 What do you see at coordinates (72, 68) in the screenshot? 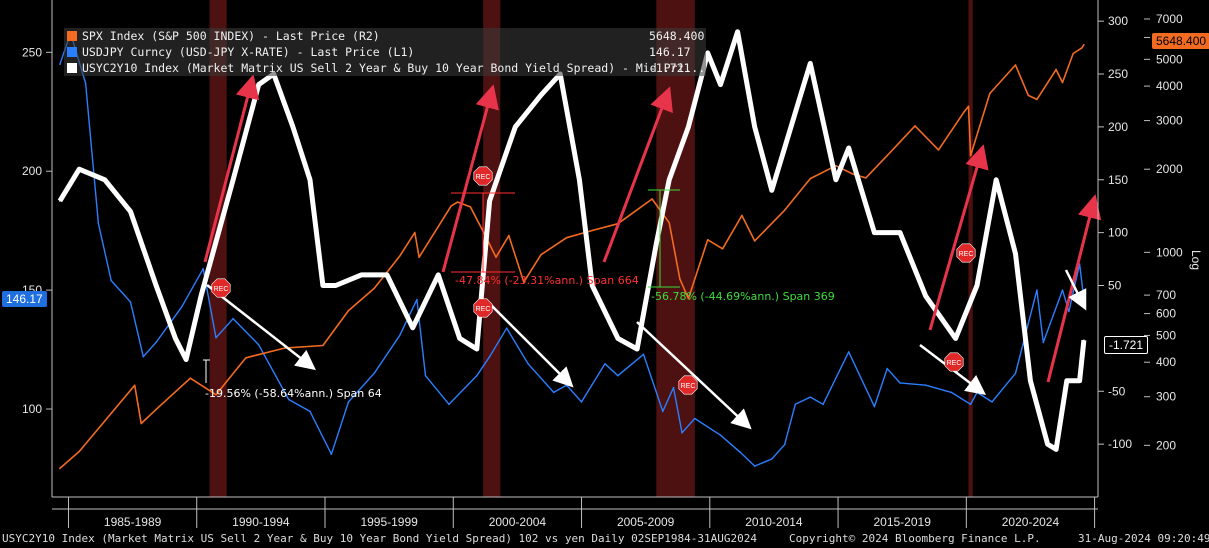
I see `legend-swatch-spread` at bounding box center [72, 68].